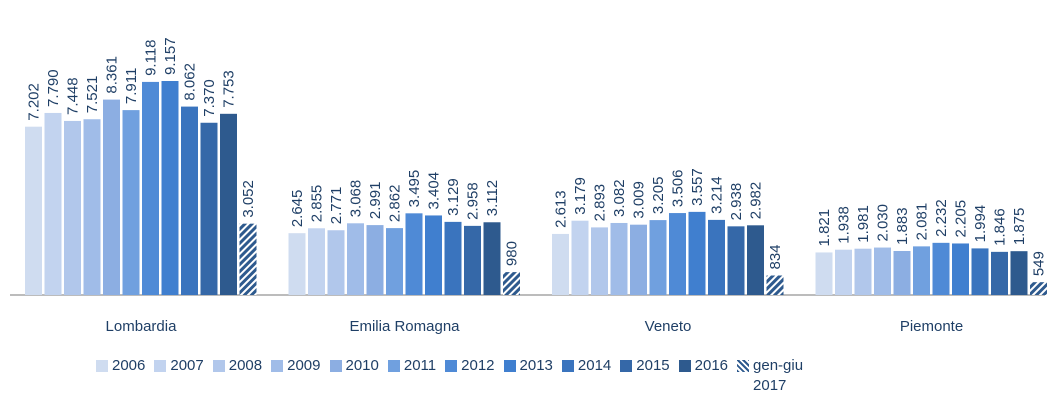  What do you see at coordinates (703, 366) in the screenshot?
I see `legend-item: 2016` at bounding box center [703, 366].